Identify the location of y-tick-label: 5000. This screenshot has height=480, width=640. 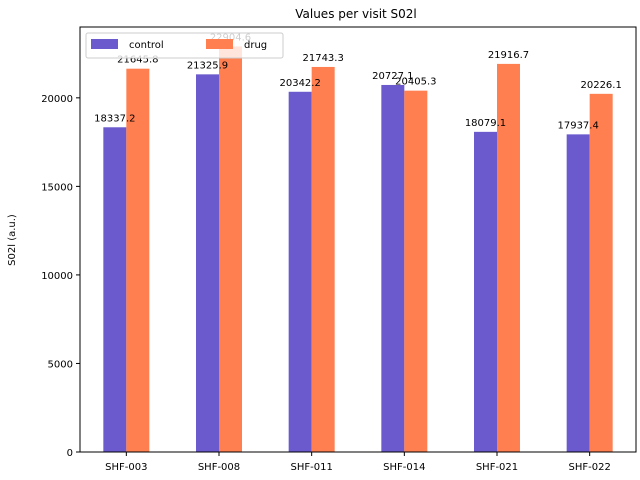
(60, 364).